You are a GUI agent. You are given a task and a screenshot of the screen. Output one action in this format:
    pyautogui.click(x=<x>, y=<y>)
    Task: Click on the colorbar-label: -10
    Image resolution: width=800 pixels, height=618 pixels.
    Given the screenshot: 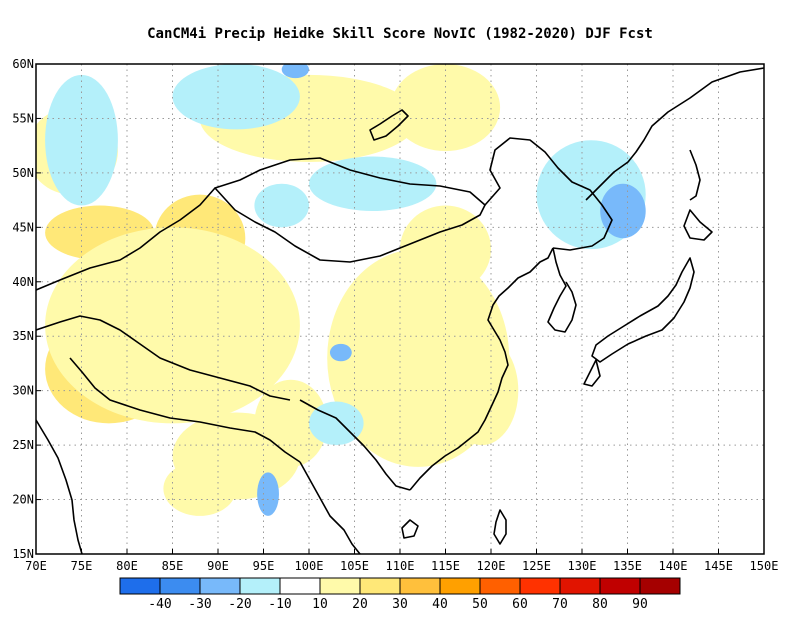 What is the action you would take?
    pyautogui.click(x=279, y=604)
    